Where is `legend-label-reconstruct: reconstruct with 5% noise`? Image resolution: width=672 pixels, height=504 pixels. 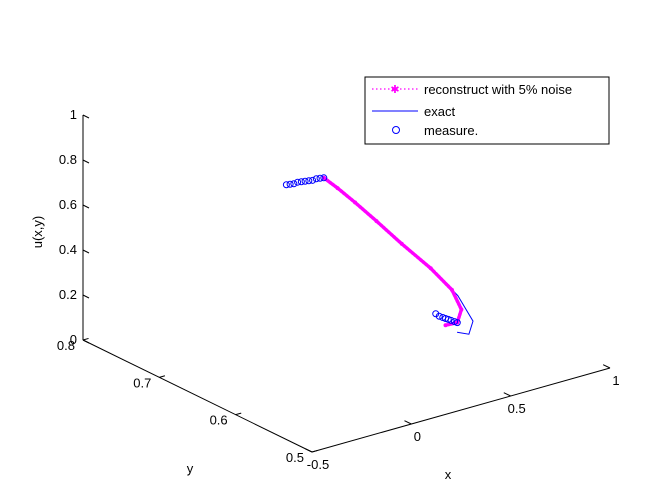
legend-label-reconstruct: reconstruct with 5% noise is located at coordinates (498, 89).